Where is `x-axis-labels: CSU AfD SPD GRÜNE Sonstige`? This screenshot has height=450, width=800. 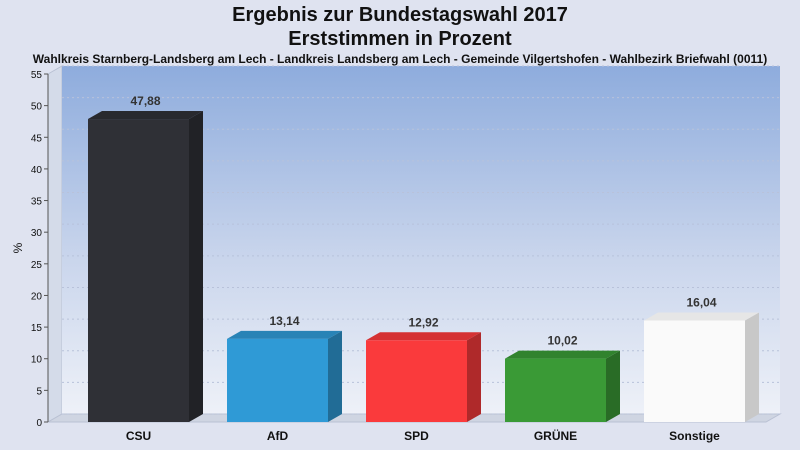 x-axis-labels: CSU AfD SPD GRÜNE Sonstige is located at coordinates (423, 435).